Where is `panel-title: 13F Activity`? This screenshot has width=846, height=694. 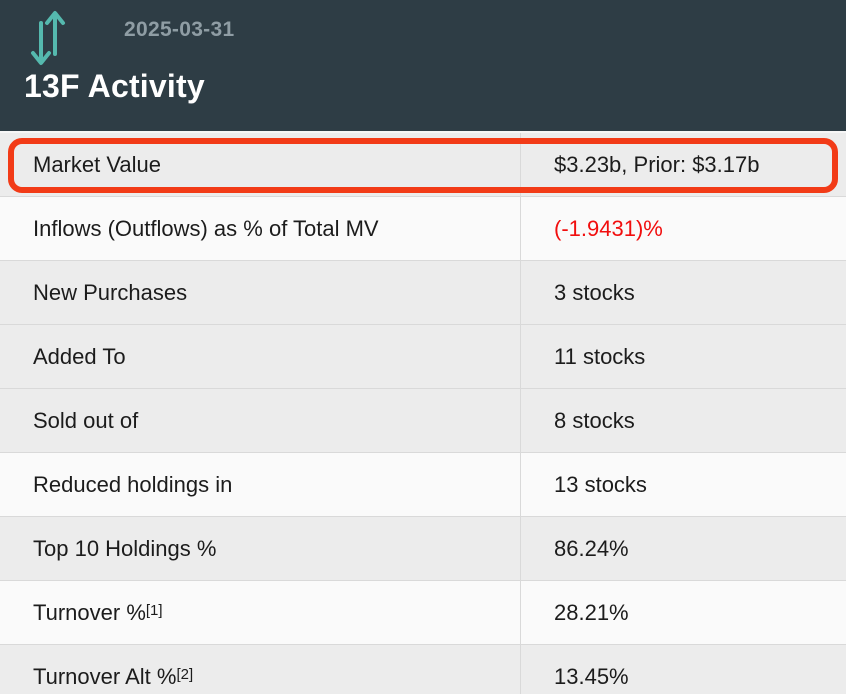
panel-title: 13F Activity is located at coordinates (114, 86).